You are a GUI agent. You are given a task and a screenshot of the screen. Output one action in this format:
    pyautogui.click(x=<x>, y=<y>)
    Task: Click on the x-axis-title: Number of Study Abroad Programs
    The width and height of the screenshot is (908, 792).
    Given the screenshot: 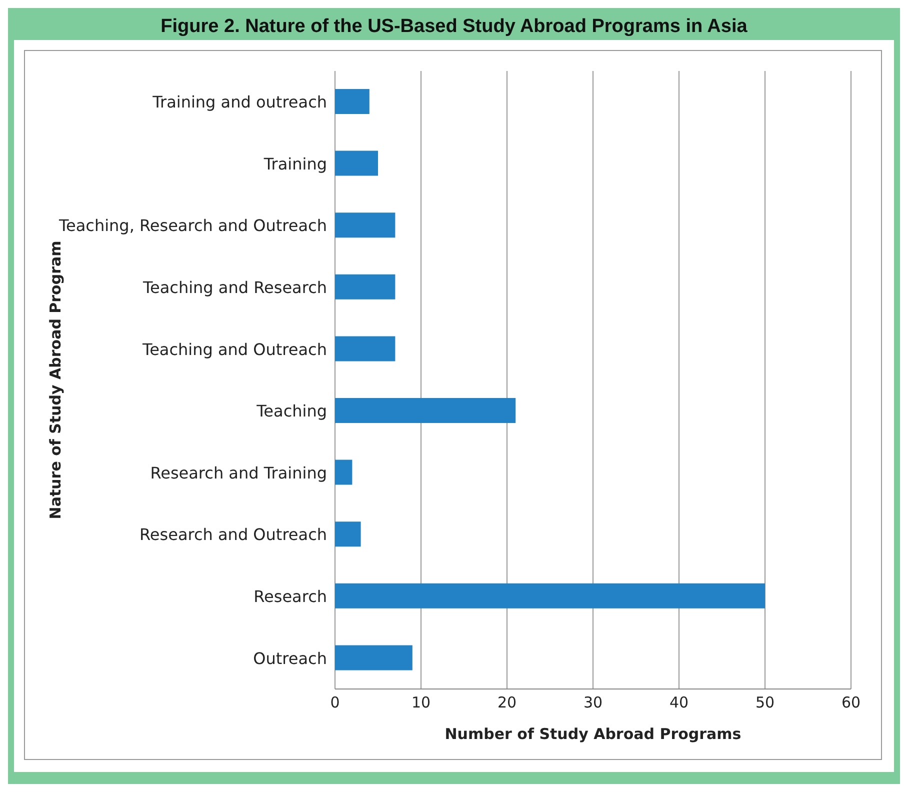 What is the action you would take?
    pyautogui.click(x=593, y=734)
    